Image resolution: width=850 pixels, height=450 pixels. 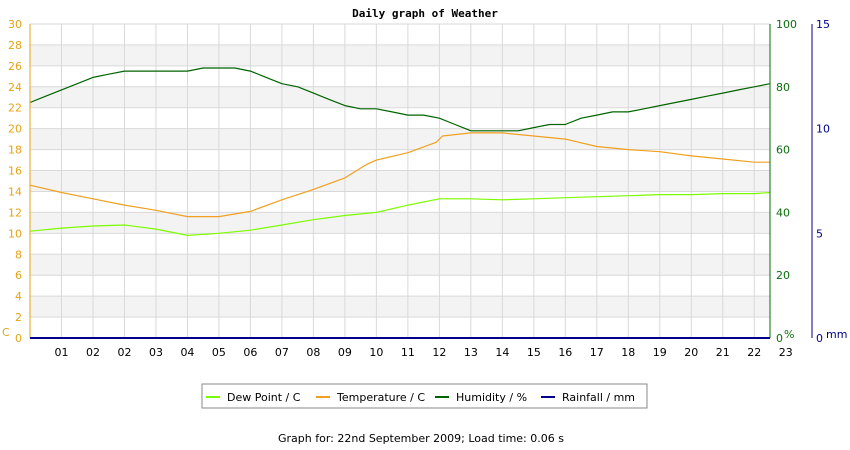 What do you see at coordinates (313, 352) in the screenshot?
I see `x-tick-label: 08` at bounding box center [313, 352].